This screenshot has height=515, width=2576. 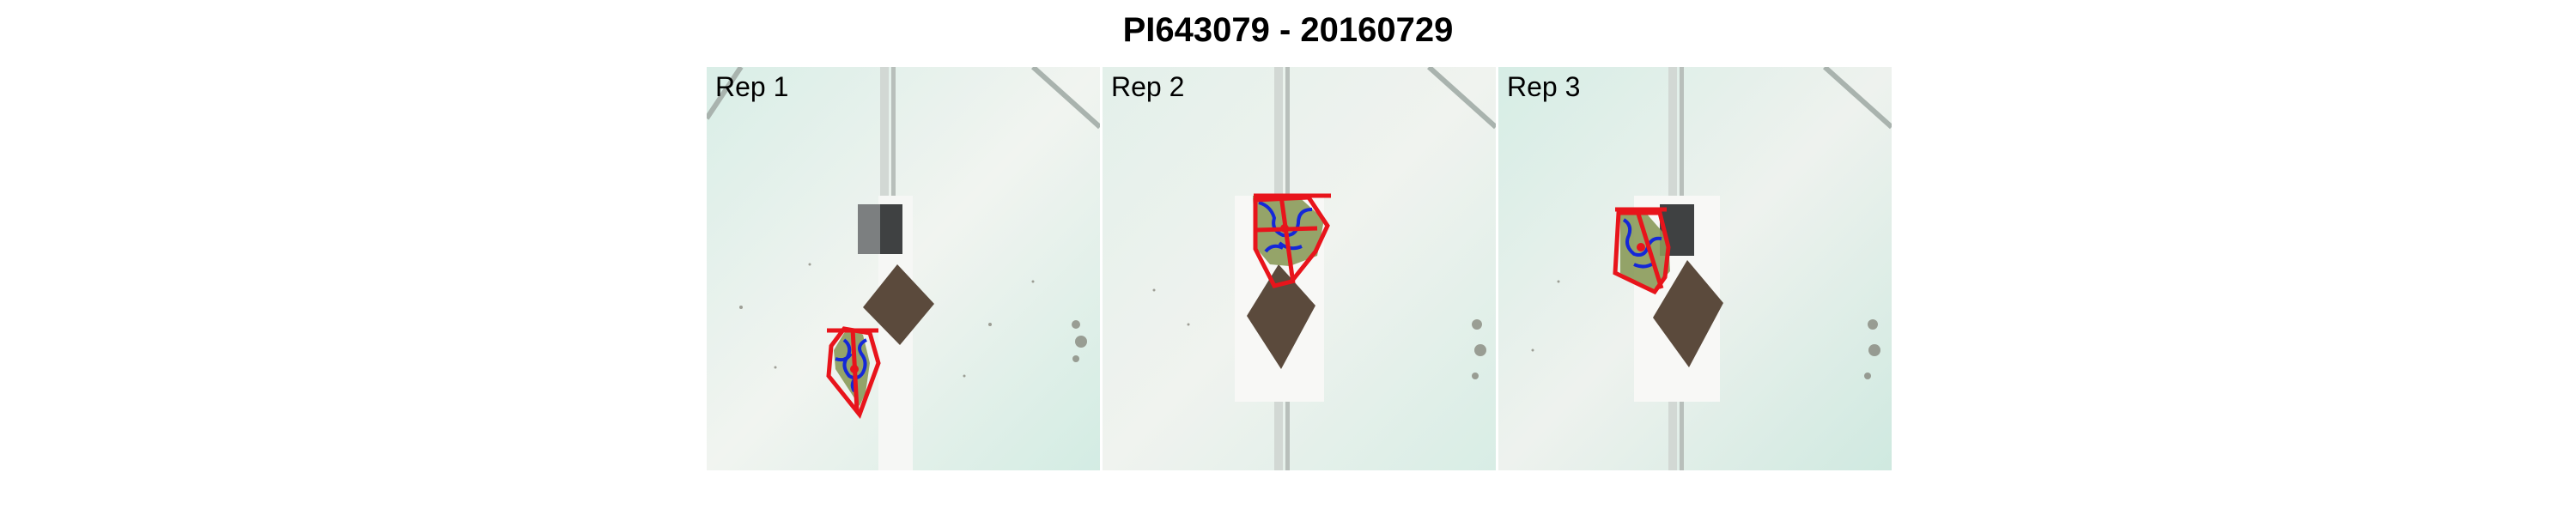 I want to click on image-panel-rep-3: Rep 3, so click(x=1695, y=268).